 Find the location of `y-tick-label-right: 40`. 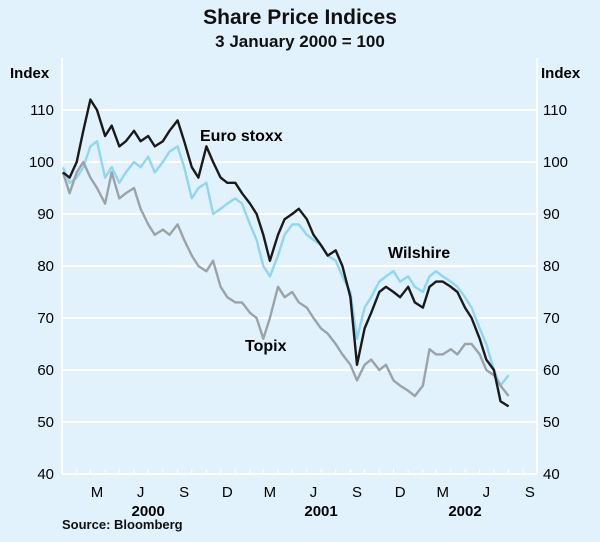

y-tick-label-right: 40 is located at coordinates (551, 474).